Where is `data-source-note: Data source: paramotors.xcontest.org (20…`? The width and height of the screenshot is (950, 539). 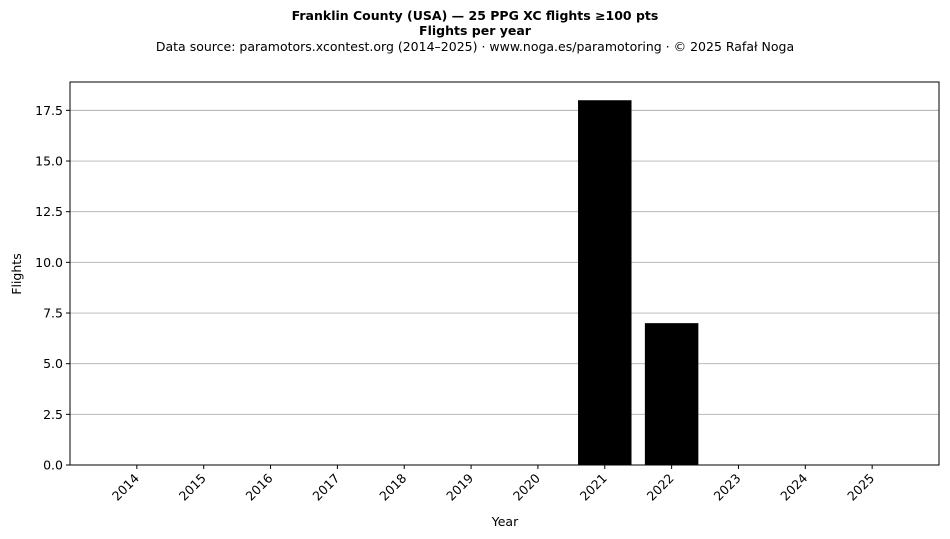
data-source-note: Data source: paramotors.xcontest.org (20… is located at coordinates (475, 46).